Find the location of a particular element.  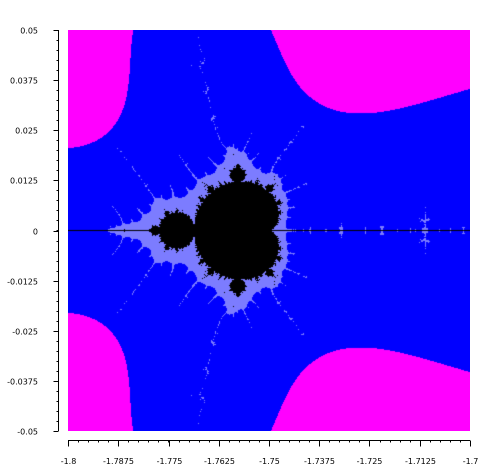

y-tick-label: -0.05 is located at coordinates (27, 432).